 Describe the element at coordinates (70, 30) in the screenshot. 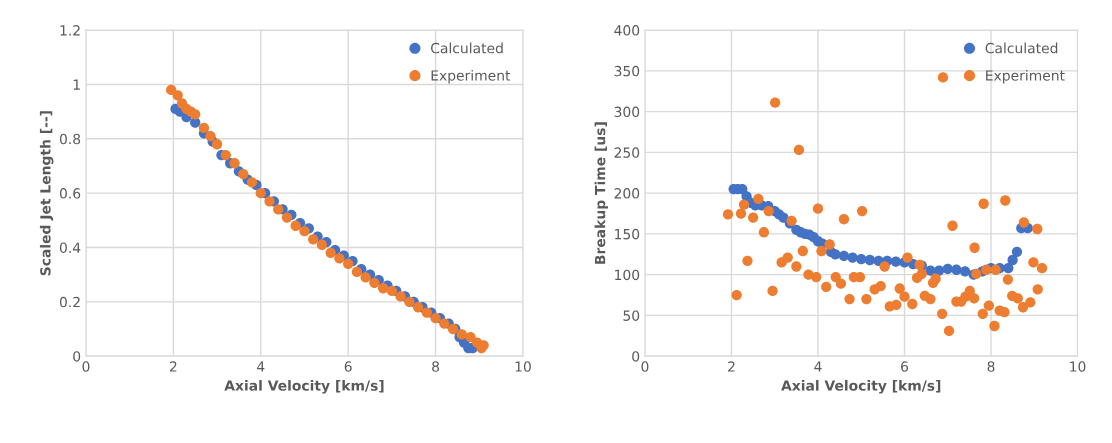

I see `y-tick-label: 1.2` at that location.